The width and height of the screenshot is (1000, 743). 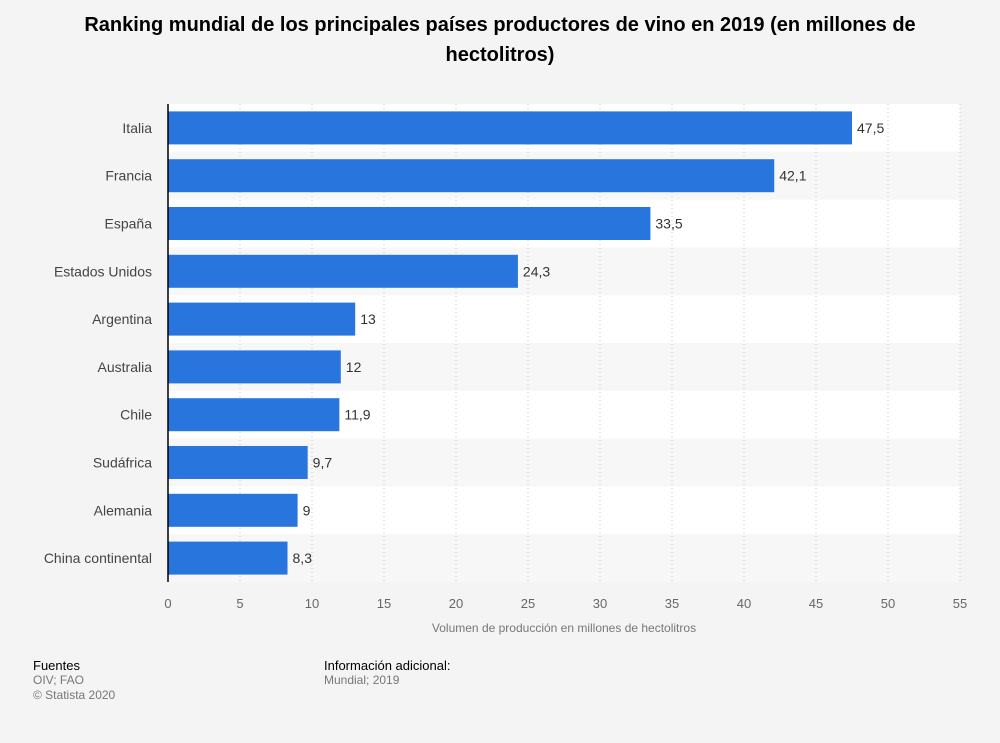 What do you see at coordinates (510, 128) in the screenshot?
I see `bar-italia` at bounding box center [510, 128].